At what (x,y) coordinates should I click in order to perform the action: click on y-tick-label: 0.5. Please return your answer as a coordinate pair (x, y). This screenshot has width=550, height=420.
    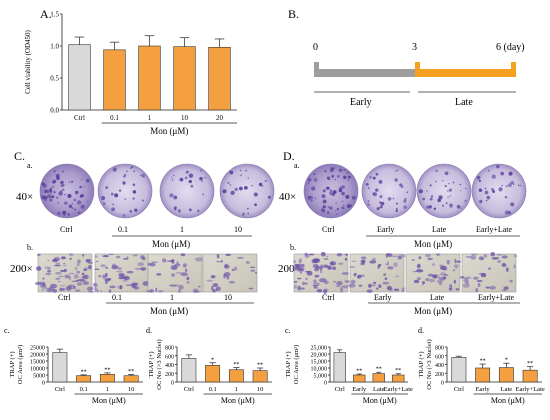
    Looking at the image, I should click on (54, 79).